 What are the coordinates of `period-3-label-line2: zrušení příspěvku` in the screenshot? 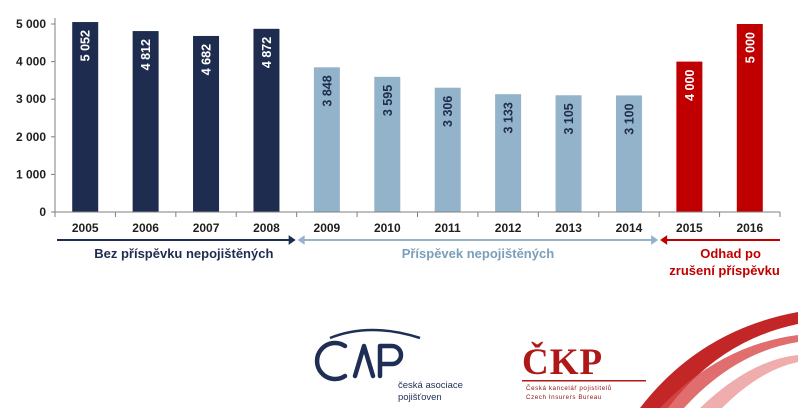 It's located at (724, 270).